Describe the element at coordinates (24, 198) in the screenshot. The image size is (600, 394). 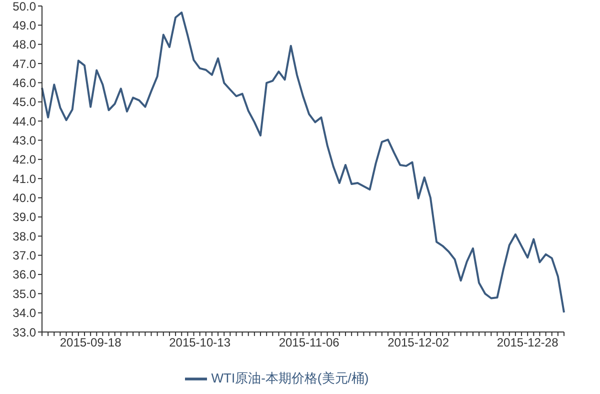
I see `y-tick-label: 40.0` at that location.